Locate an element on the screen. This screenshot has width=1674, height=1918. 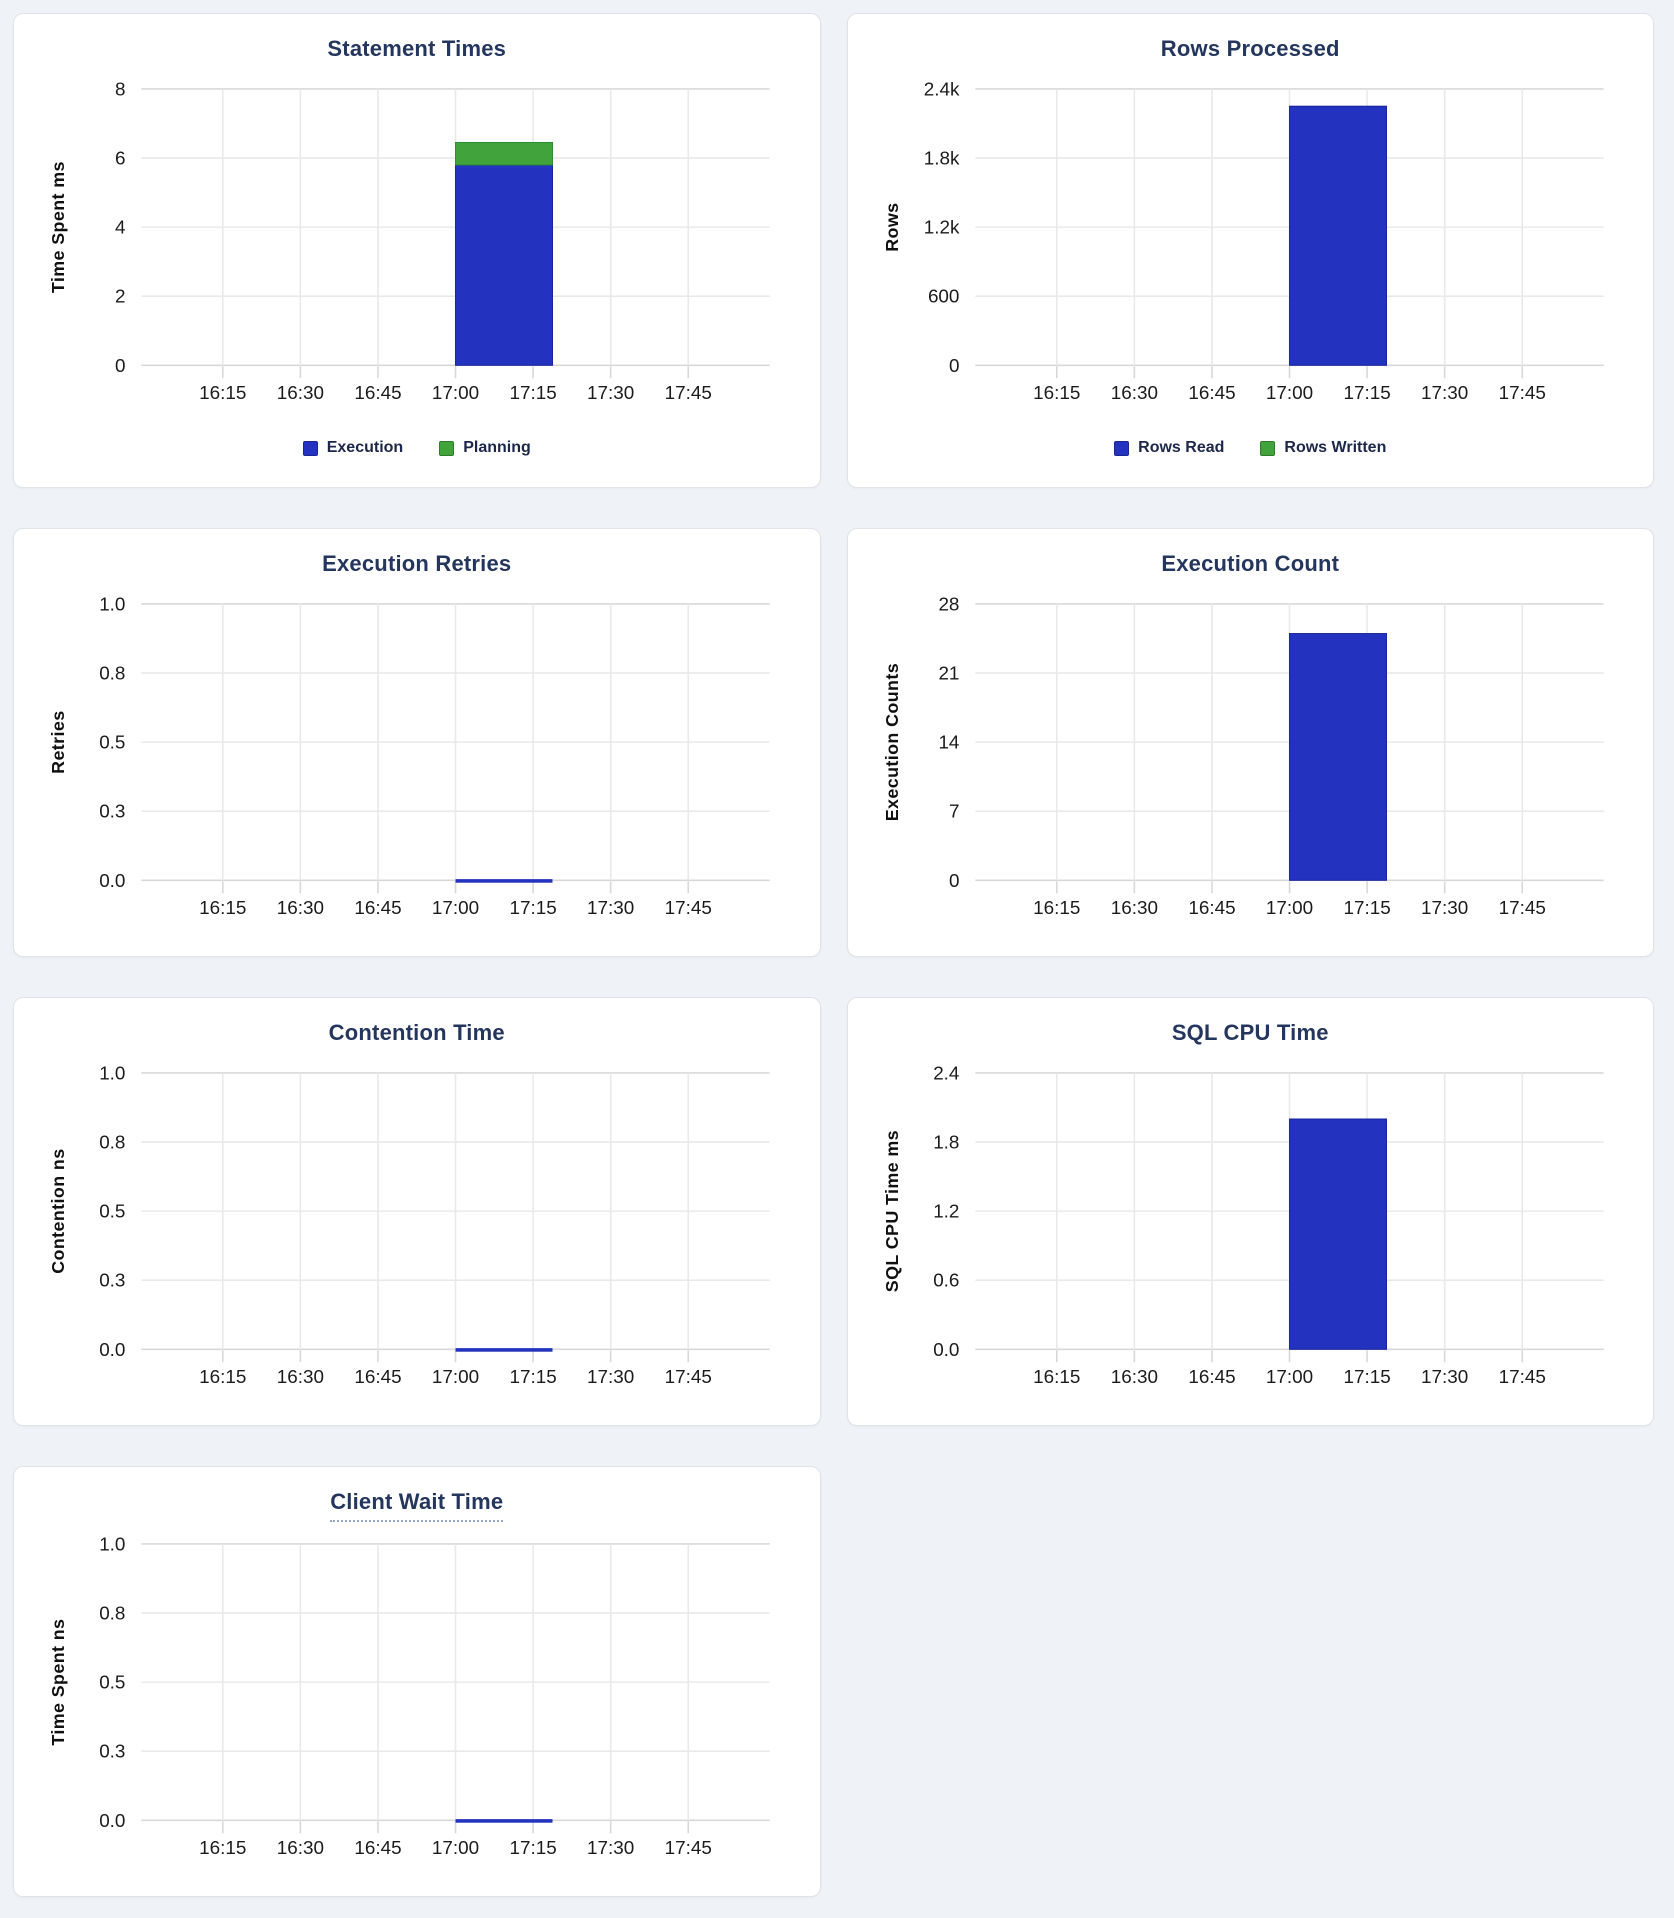
swatch-icon-execution is located at coordinates (310, 448).